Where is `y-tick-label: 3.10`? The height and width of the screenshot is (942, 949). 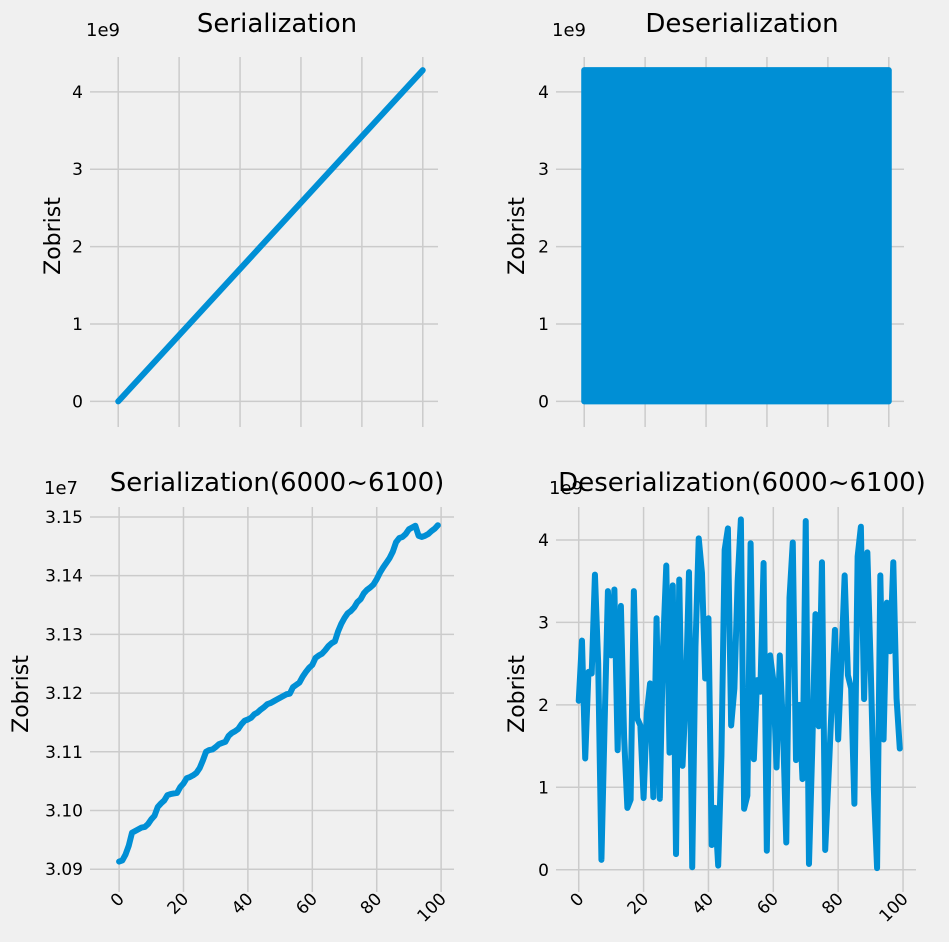 y-tick-label: 3.10 is located at coordinates (64, 811).